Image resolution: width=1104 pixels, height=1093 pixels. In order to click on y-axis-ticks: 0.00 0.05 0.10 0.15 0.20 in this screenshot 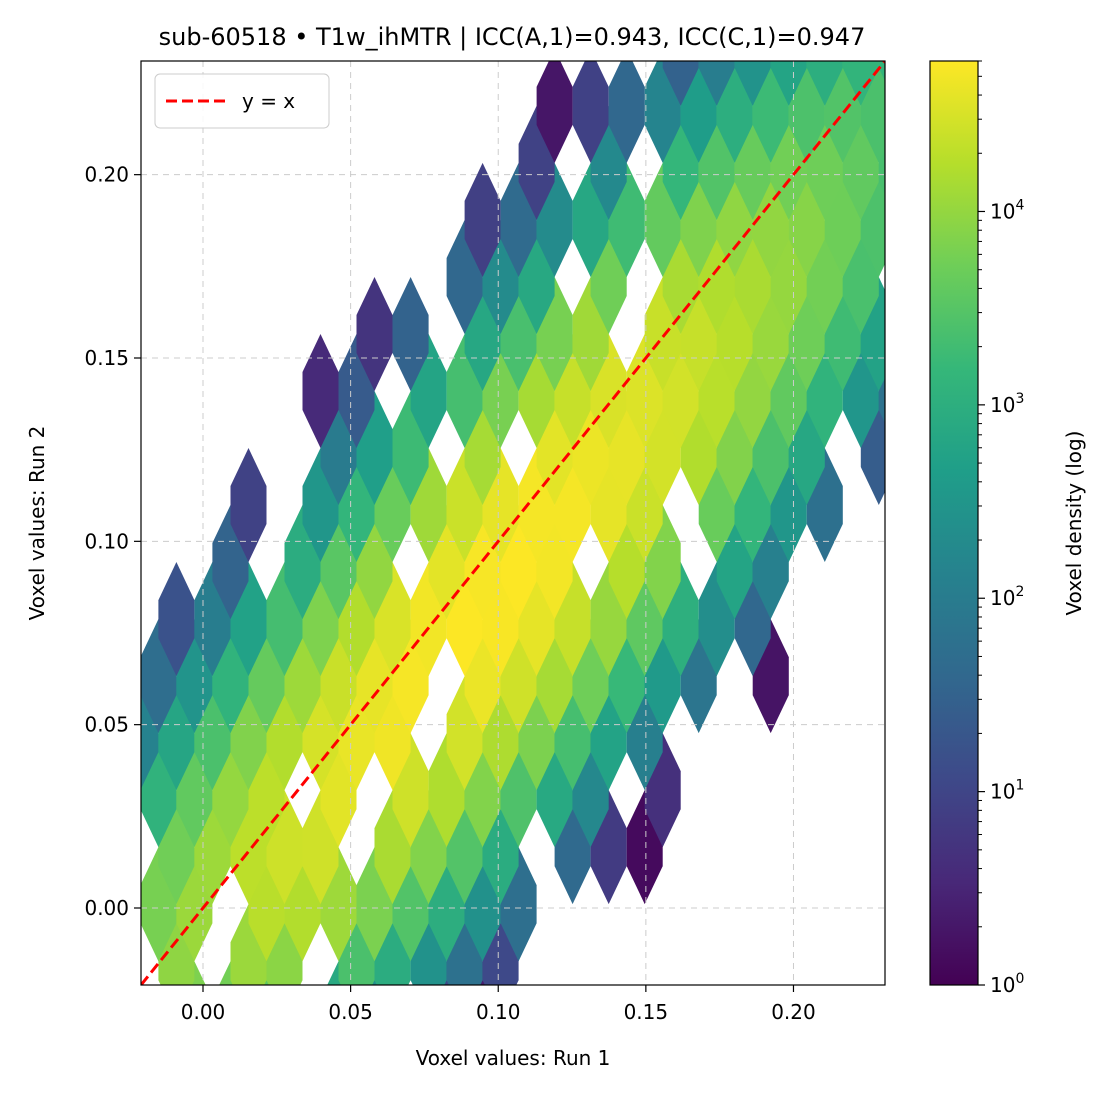, I will do `click(112, 541)`.